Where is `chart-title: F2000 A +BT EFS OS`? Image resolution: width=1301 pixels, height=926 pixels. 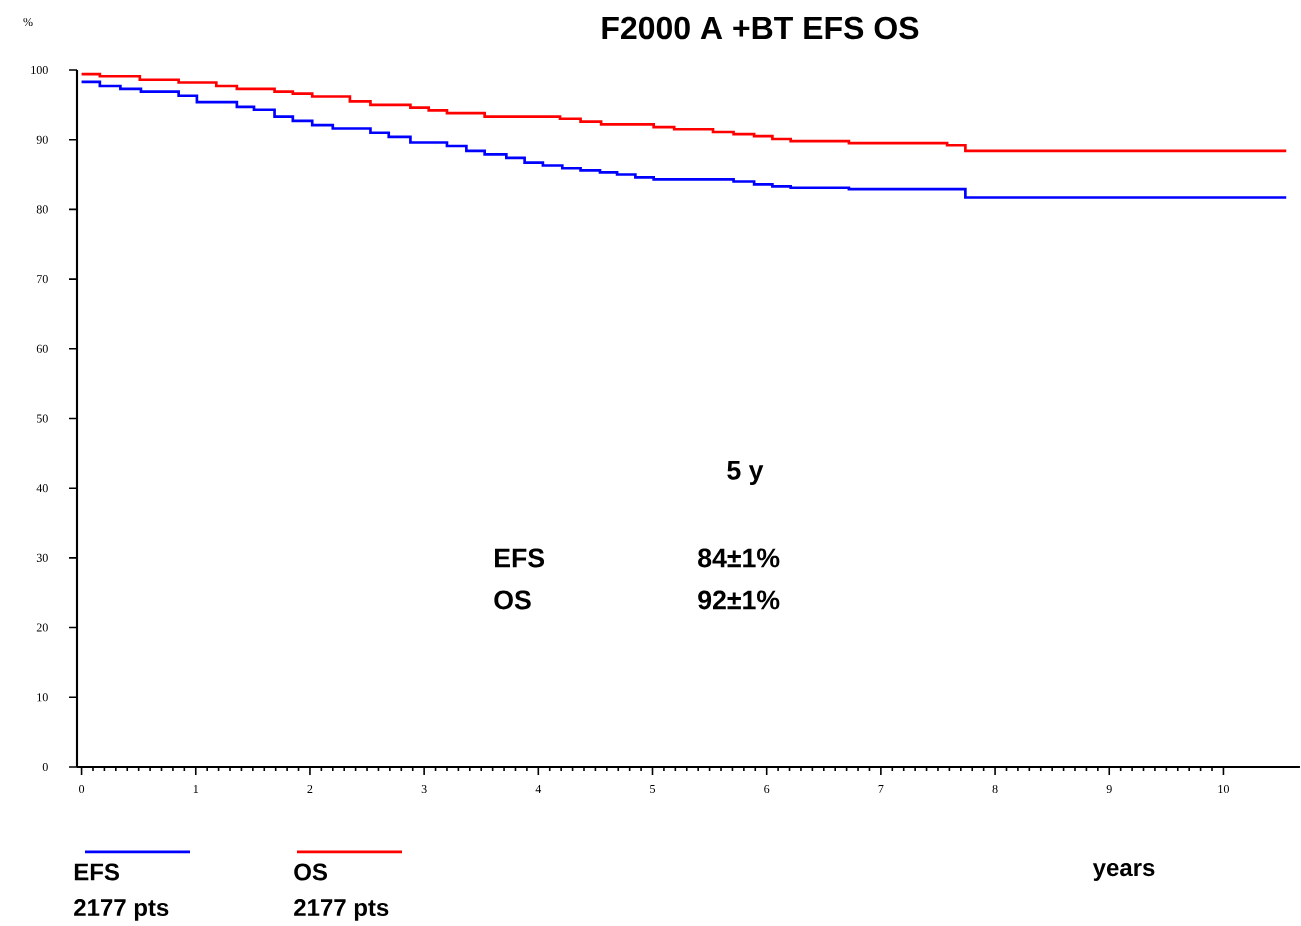 chart-title: F2000 A +BT EFS OS is located at coordinates (760, 28).